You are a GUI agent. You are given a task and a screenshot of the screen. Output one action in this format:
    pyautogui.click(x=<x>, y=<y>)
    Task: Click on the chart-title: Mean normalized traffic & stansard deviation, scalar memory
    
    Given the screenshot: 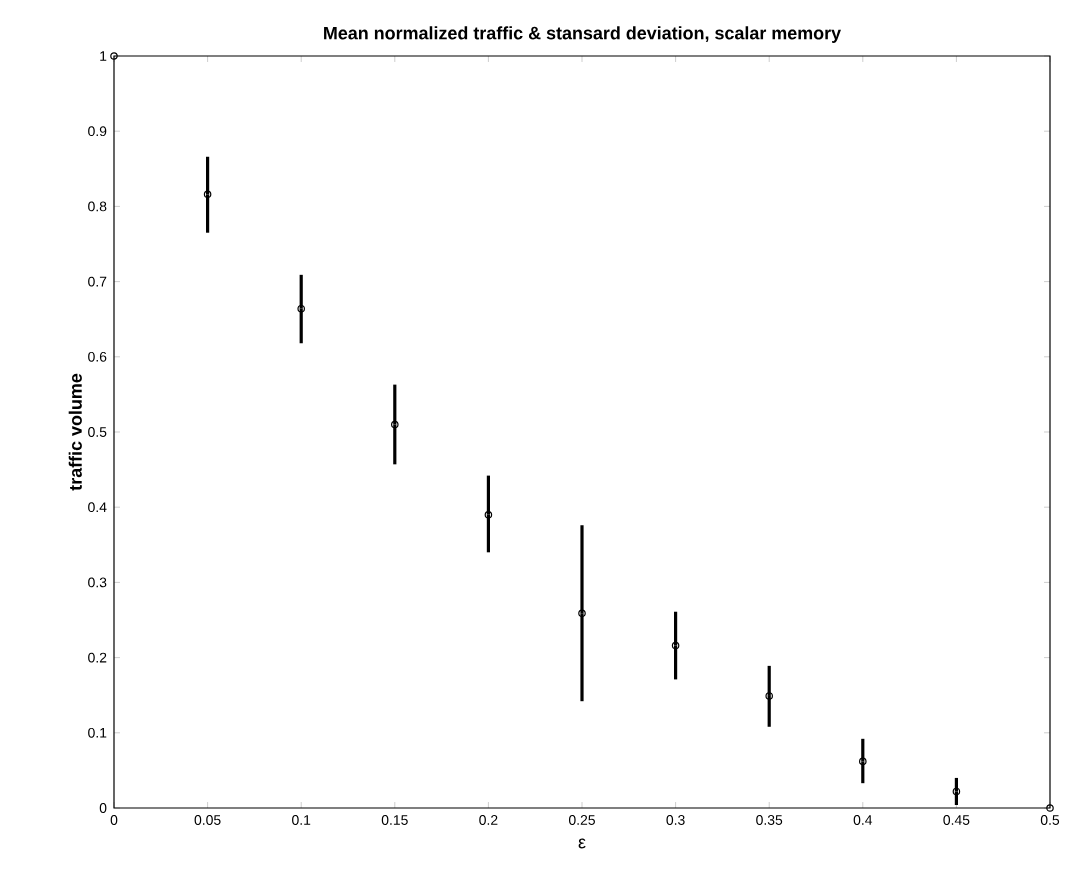 What is the action you would take?
    pyautogui.click(x=582, y=34)
    